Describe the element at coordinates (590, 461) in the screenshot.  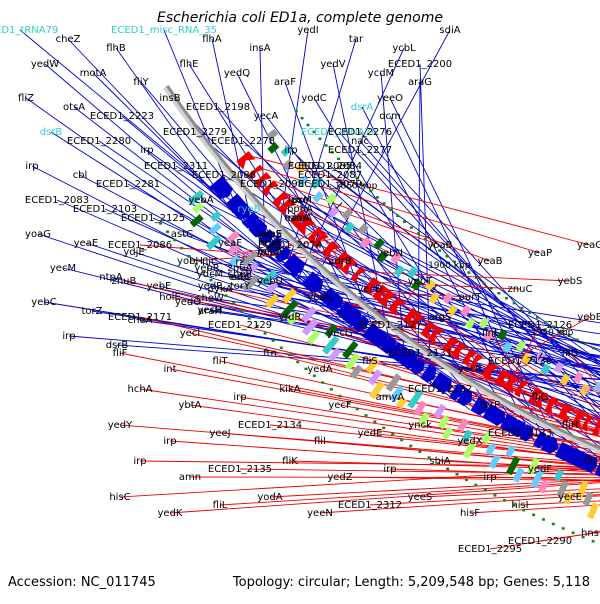
I see `gene-label-flij: fliJ` at that location.